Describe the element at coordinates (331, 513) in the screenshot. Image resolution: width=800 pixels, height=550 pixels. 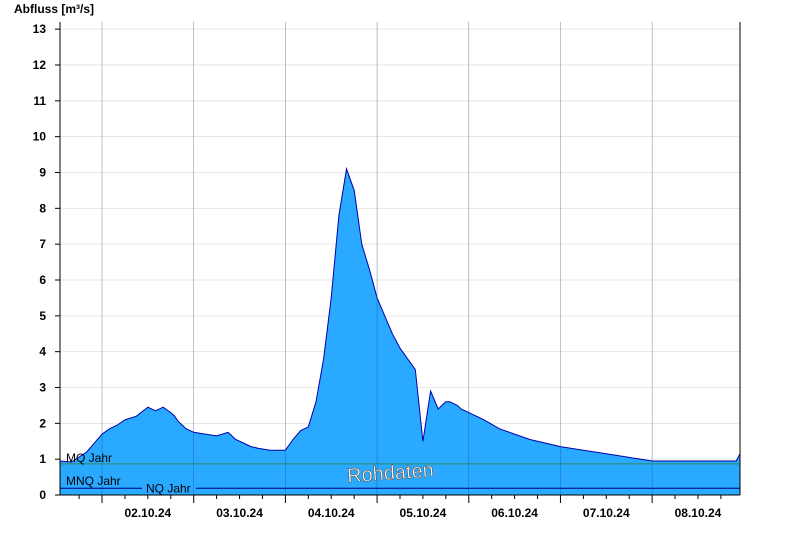
I see `x-tick-label: 04.10.24` at that location.